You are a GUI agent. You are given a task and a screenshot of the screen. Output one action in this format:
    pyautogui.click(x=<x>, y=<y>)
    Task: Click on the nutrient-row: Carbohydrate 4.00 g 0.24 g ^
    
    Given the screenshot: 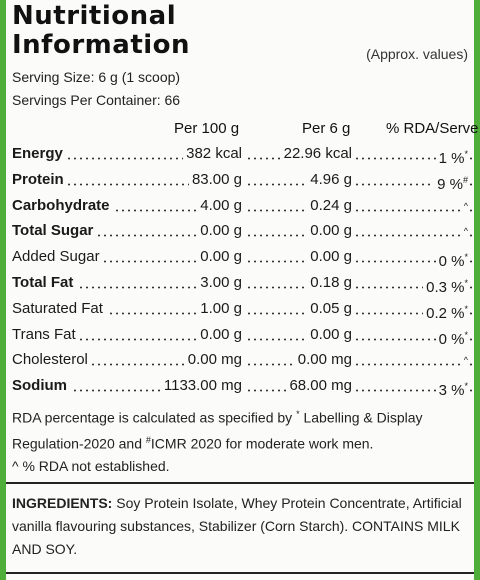 What is the action you would take?
    pyautogui.click(x=242, y=208)
    